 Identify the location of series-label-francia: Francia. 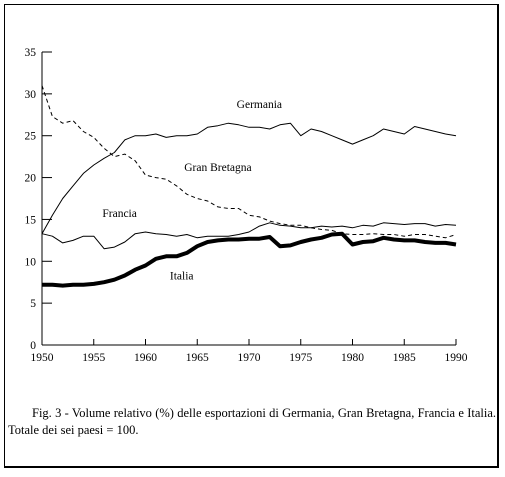
(119, 214).